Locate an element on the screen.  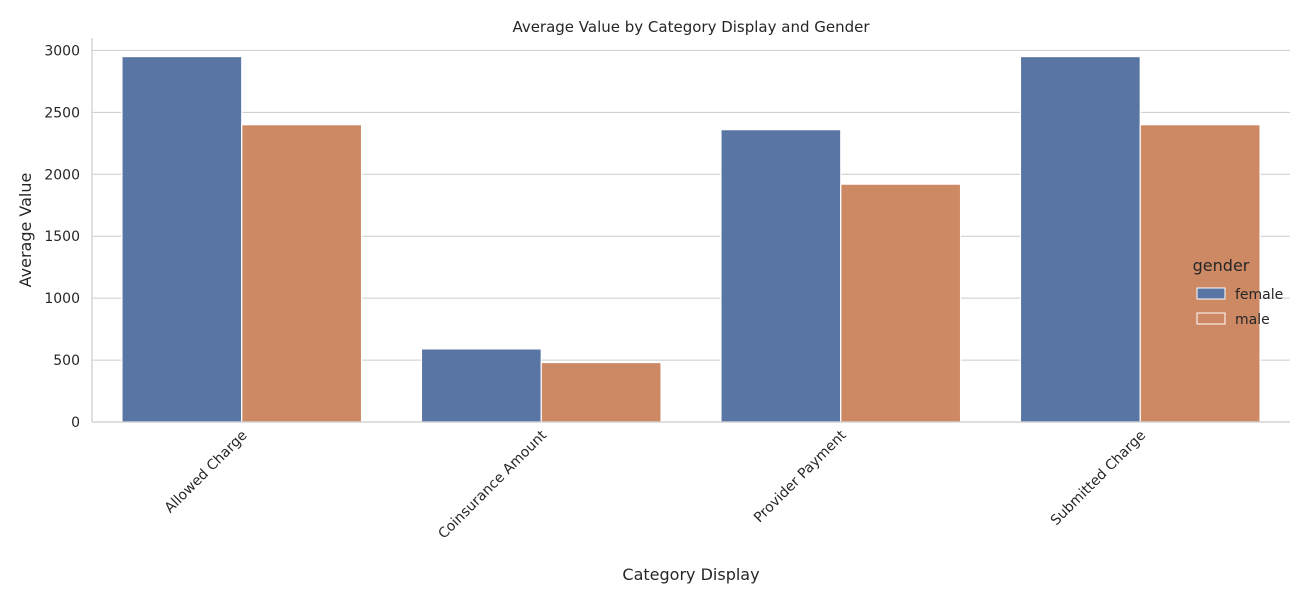
y-tick-label: 1500 is located at coordinates (62, 237).